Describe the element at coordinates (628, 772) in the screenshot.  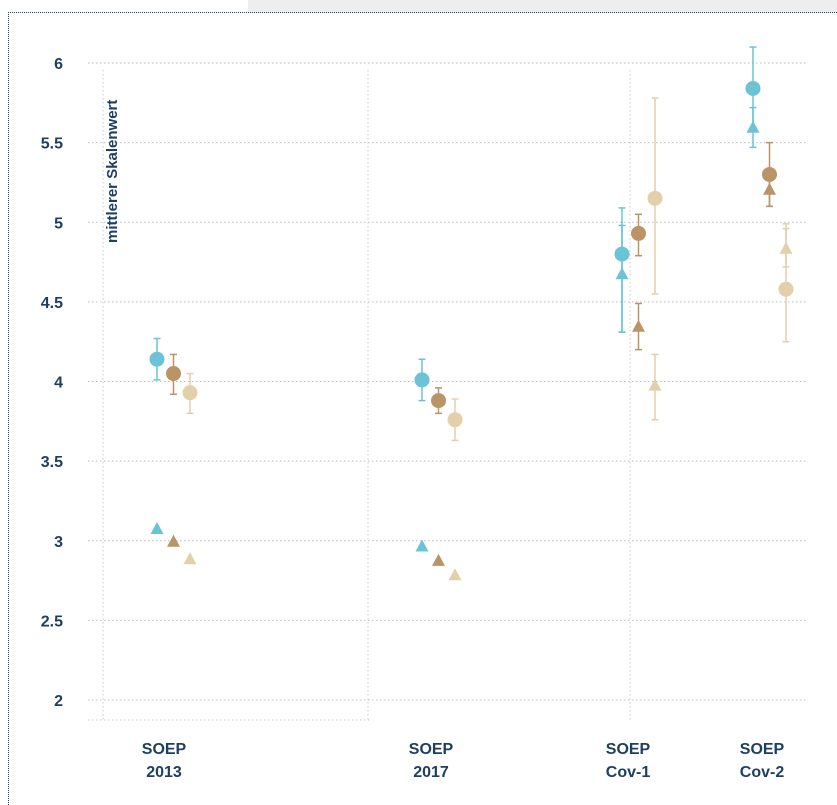
I see `category-label-2-line-1: Cov-1` at that location.